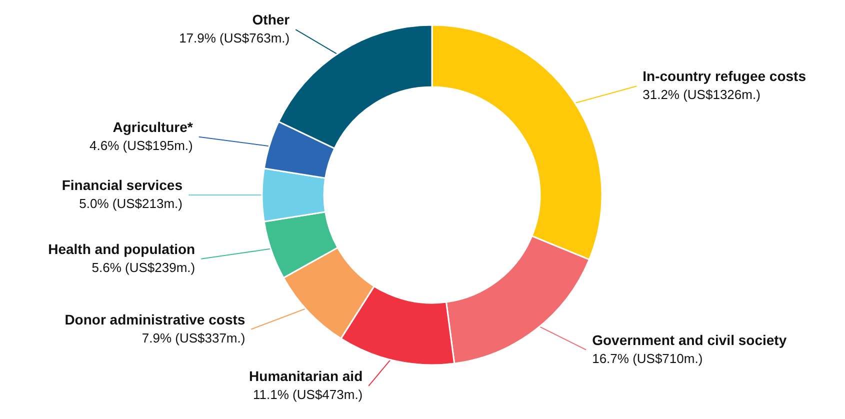 This screenshot has height=419, width=845. Describe the element at coordinates (153, 126) in the screenshot. I see `slice-label: Agriculture*` at that location.